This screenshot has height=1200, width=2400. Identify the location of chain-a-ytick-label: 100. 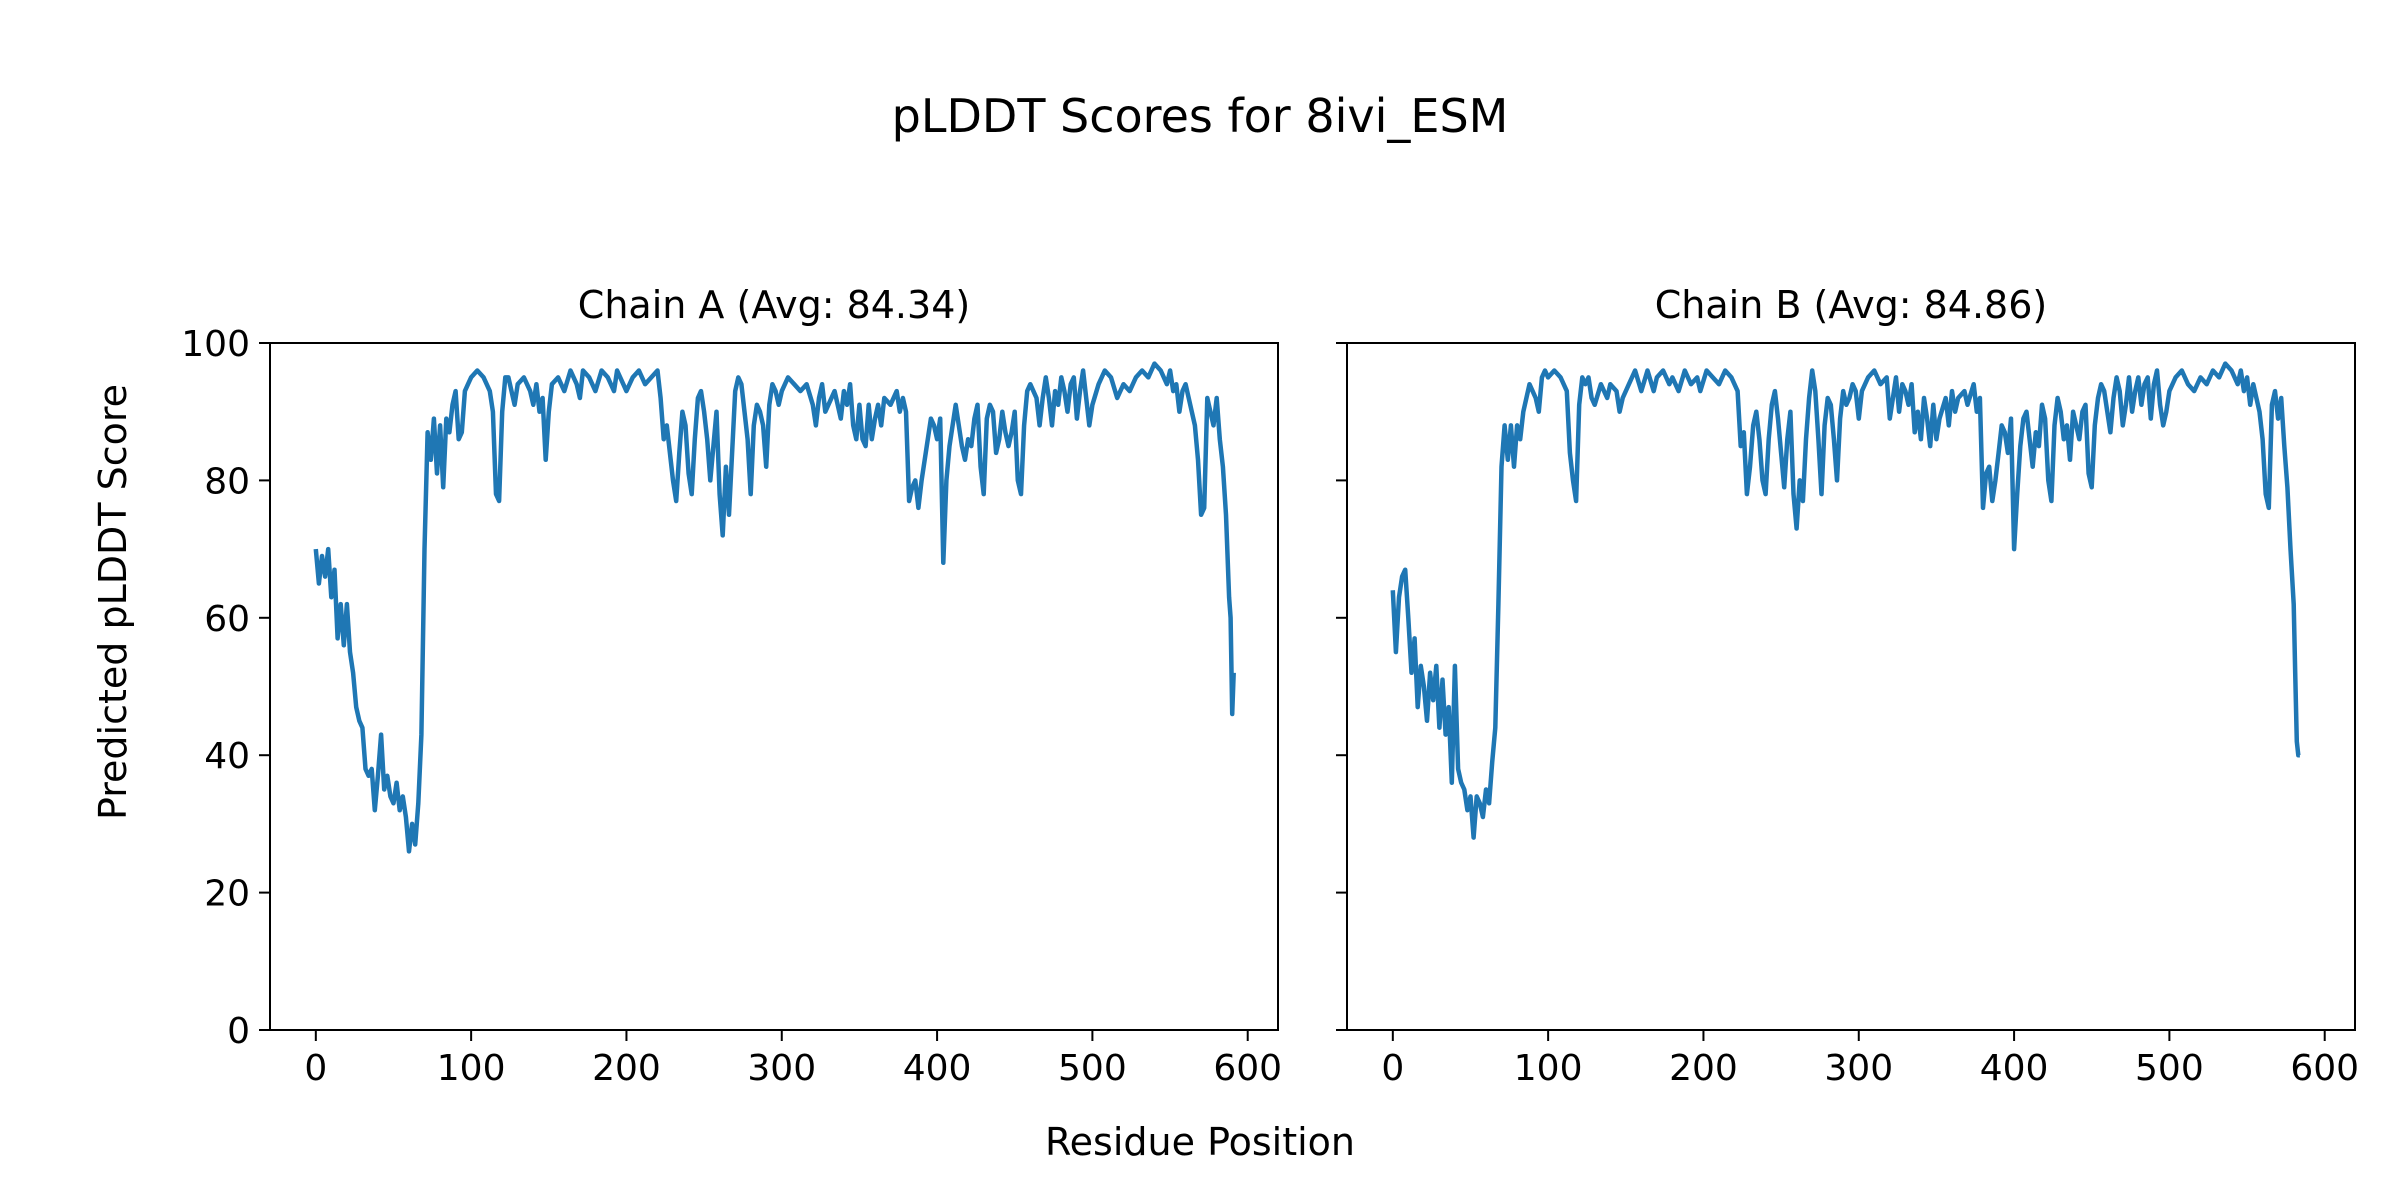
(215, 344).